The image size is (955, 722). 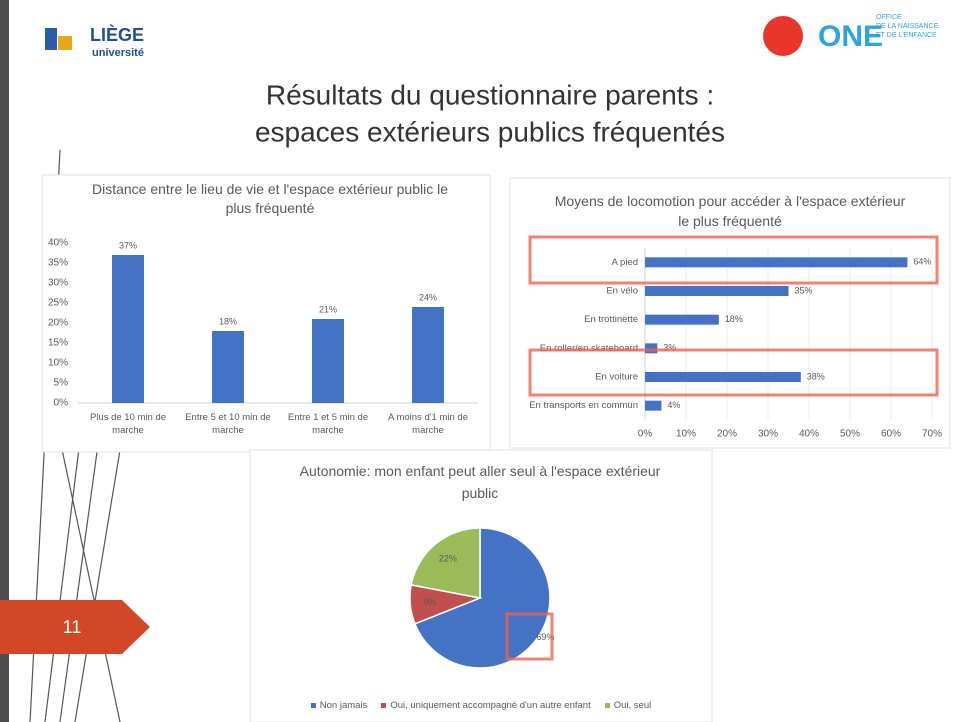 I want to click on data-label: 22%, so click(x=448, y=559).